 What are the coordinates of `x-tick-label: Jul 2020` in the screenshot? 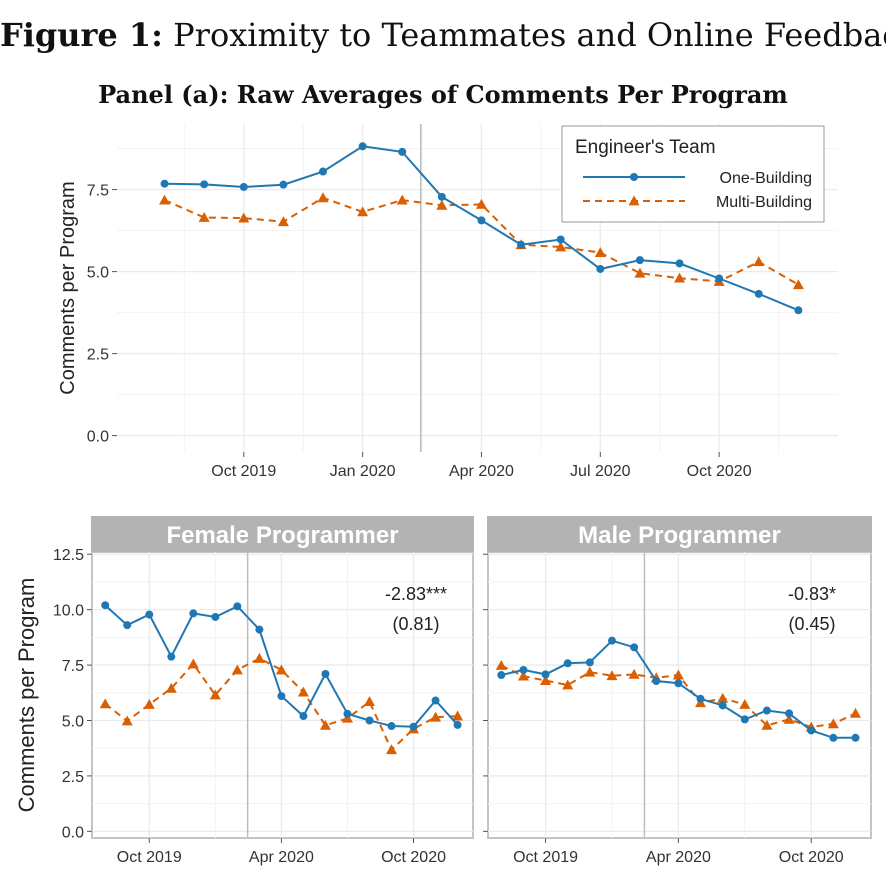 It's located at (600, 471).